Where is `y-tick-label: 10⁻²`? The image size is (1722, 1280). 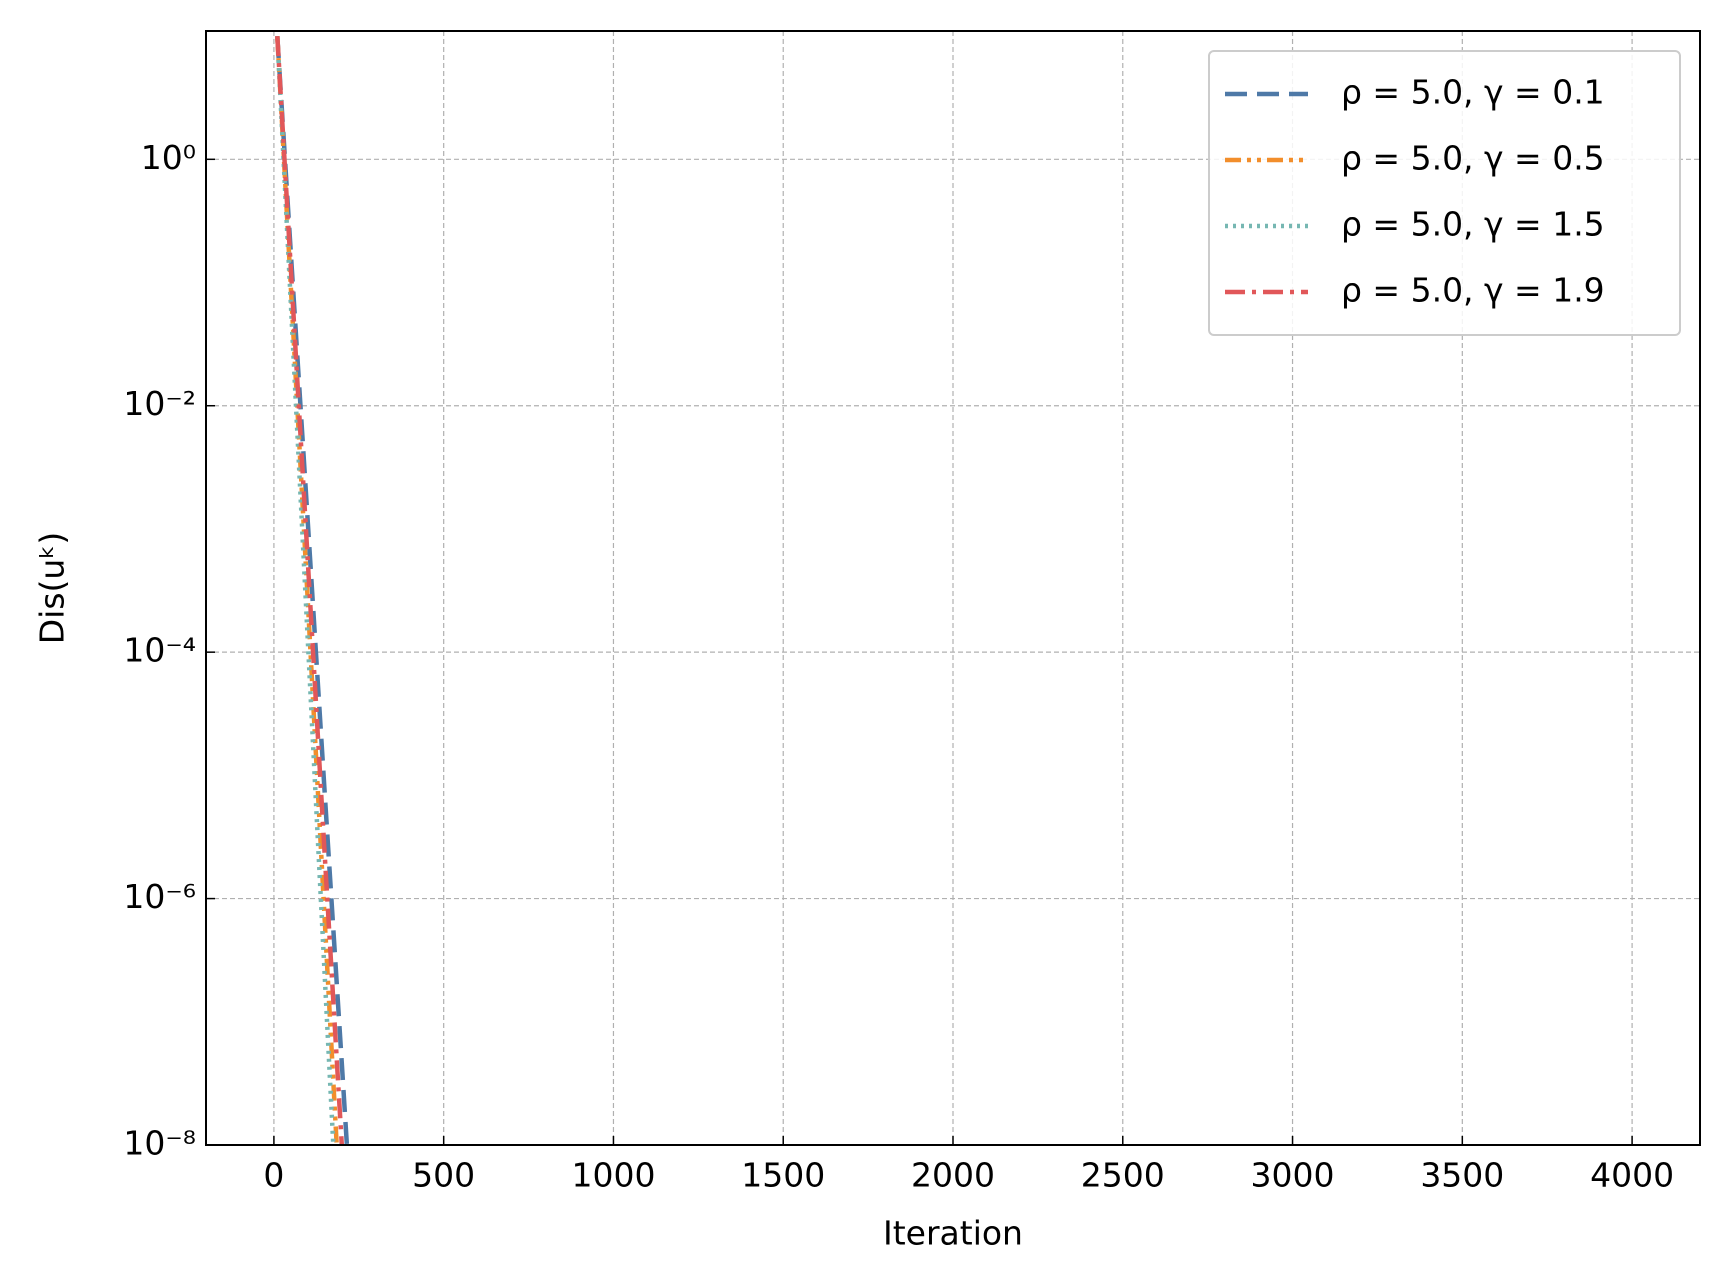 y-tick-label: 10⁻² is located at coordinates (159, 403).